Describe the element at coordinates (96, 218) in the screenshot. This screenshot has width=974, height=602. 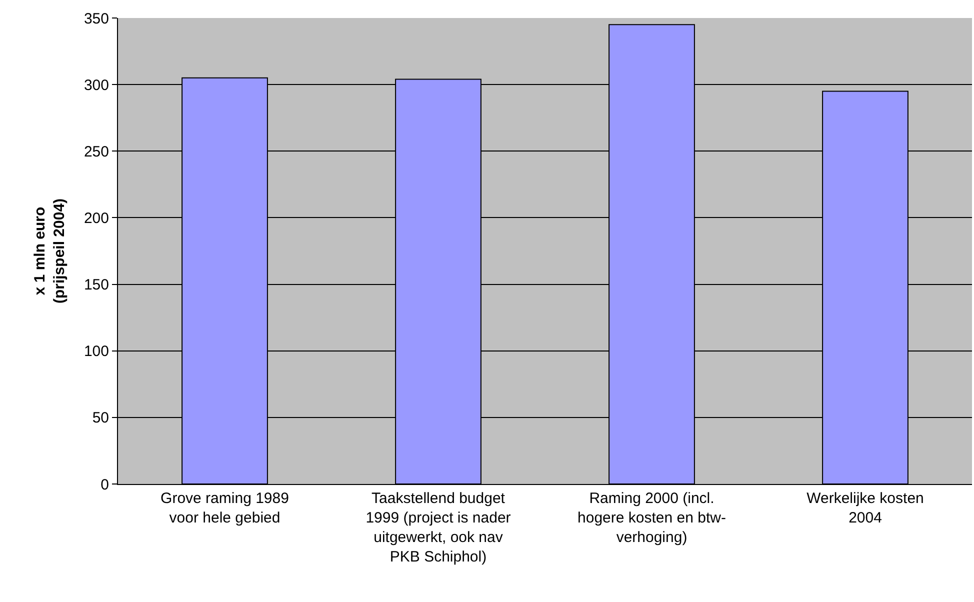
I see `y-tick-label: 200` at that location.